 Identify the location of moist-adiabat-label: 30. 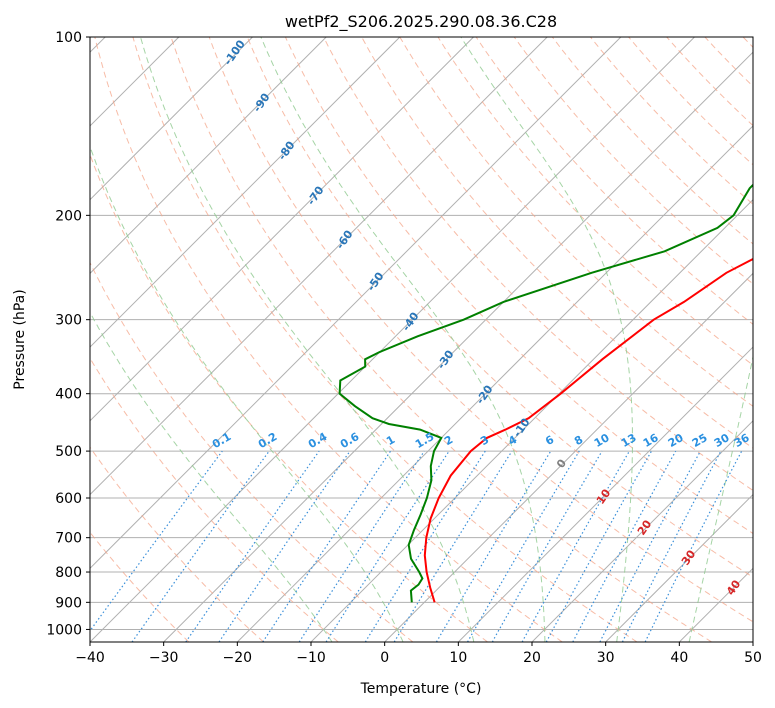
(689, 557).